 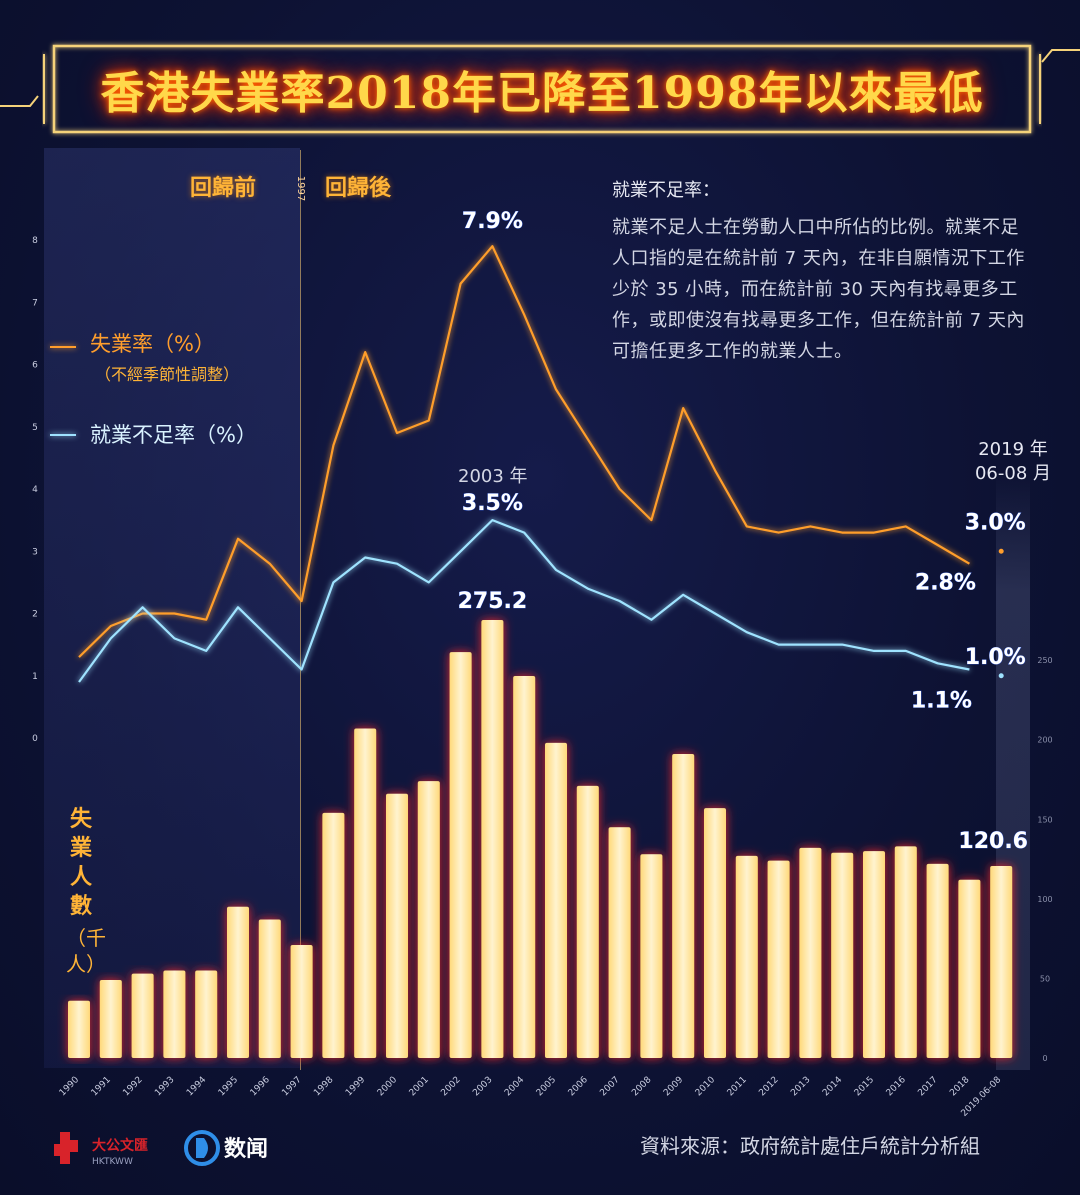 I want to click on title-frame: 香港失業率2018年已降至1998年以來最低, so click(x=542, y=89).